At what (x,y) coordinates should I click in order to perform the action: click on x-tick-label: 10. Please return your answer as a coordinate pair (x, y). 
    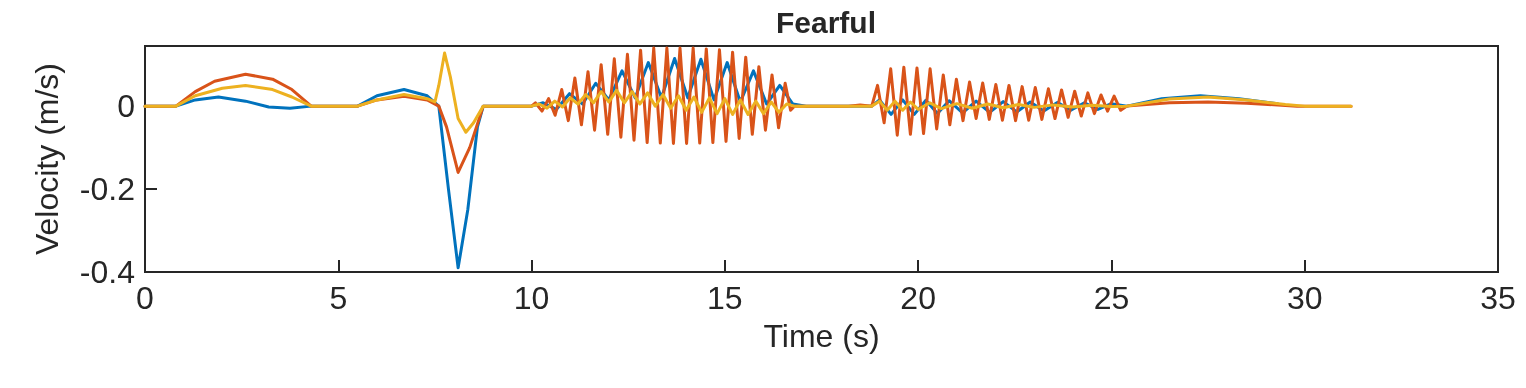
    Looking at the image, I should click on (531, 298).